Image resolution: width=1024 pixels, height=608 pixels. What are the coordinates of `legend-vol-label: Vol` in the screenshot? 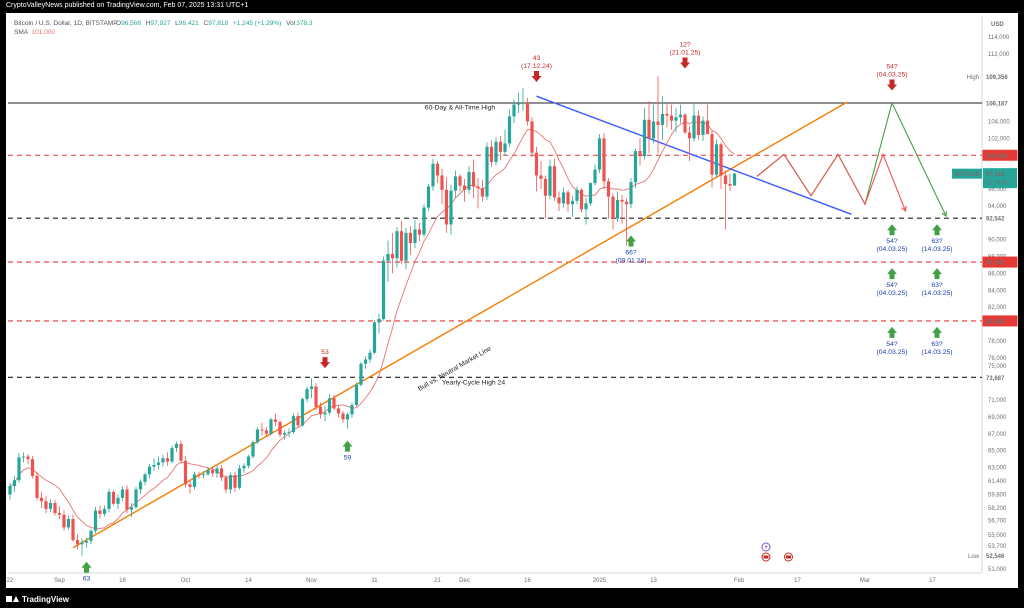 It's located at (291, 23).